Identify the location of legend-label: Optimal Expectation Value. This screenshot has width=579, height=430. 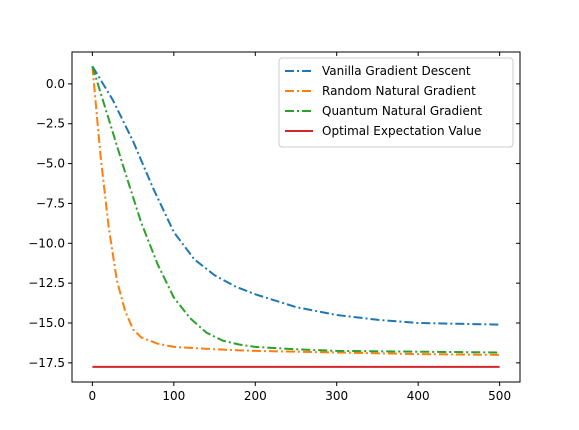
(401, 131).